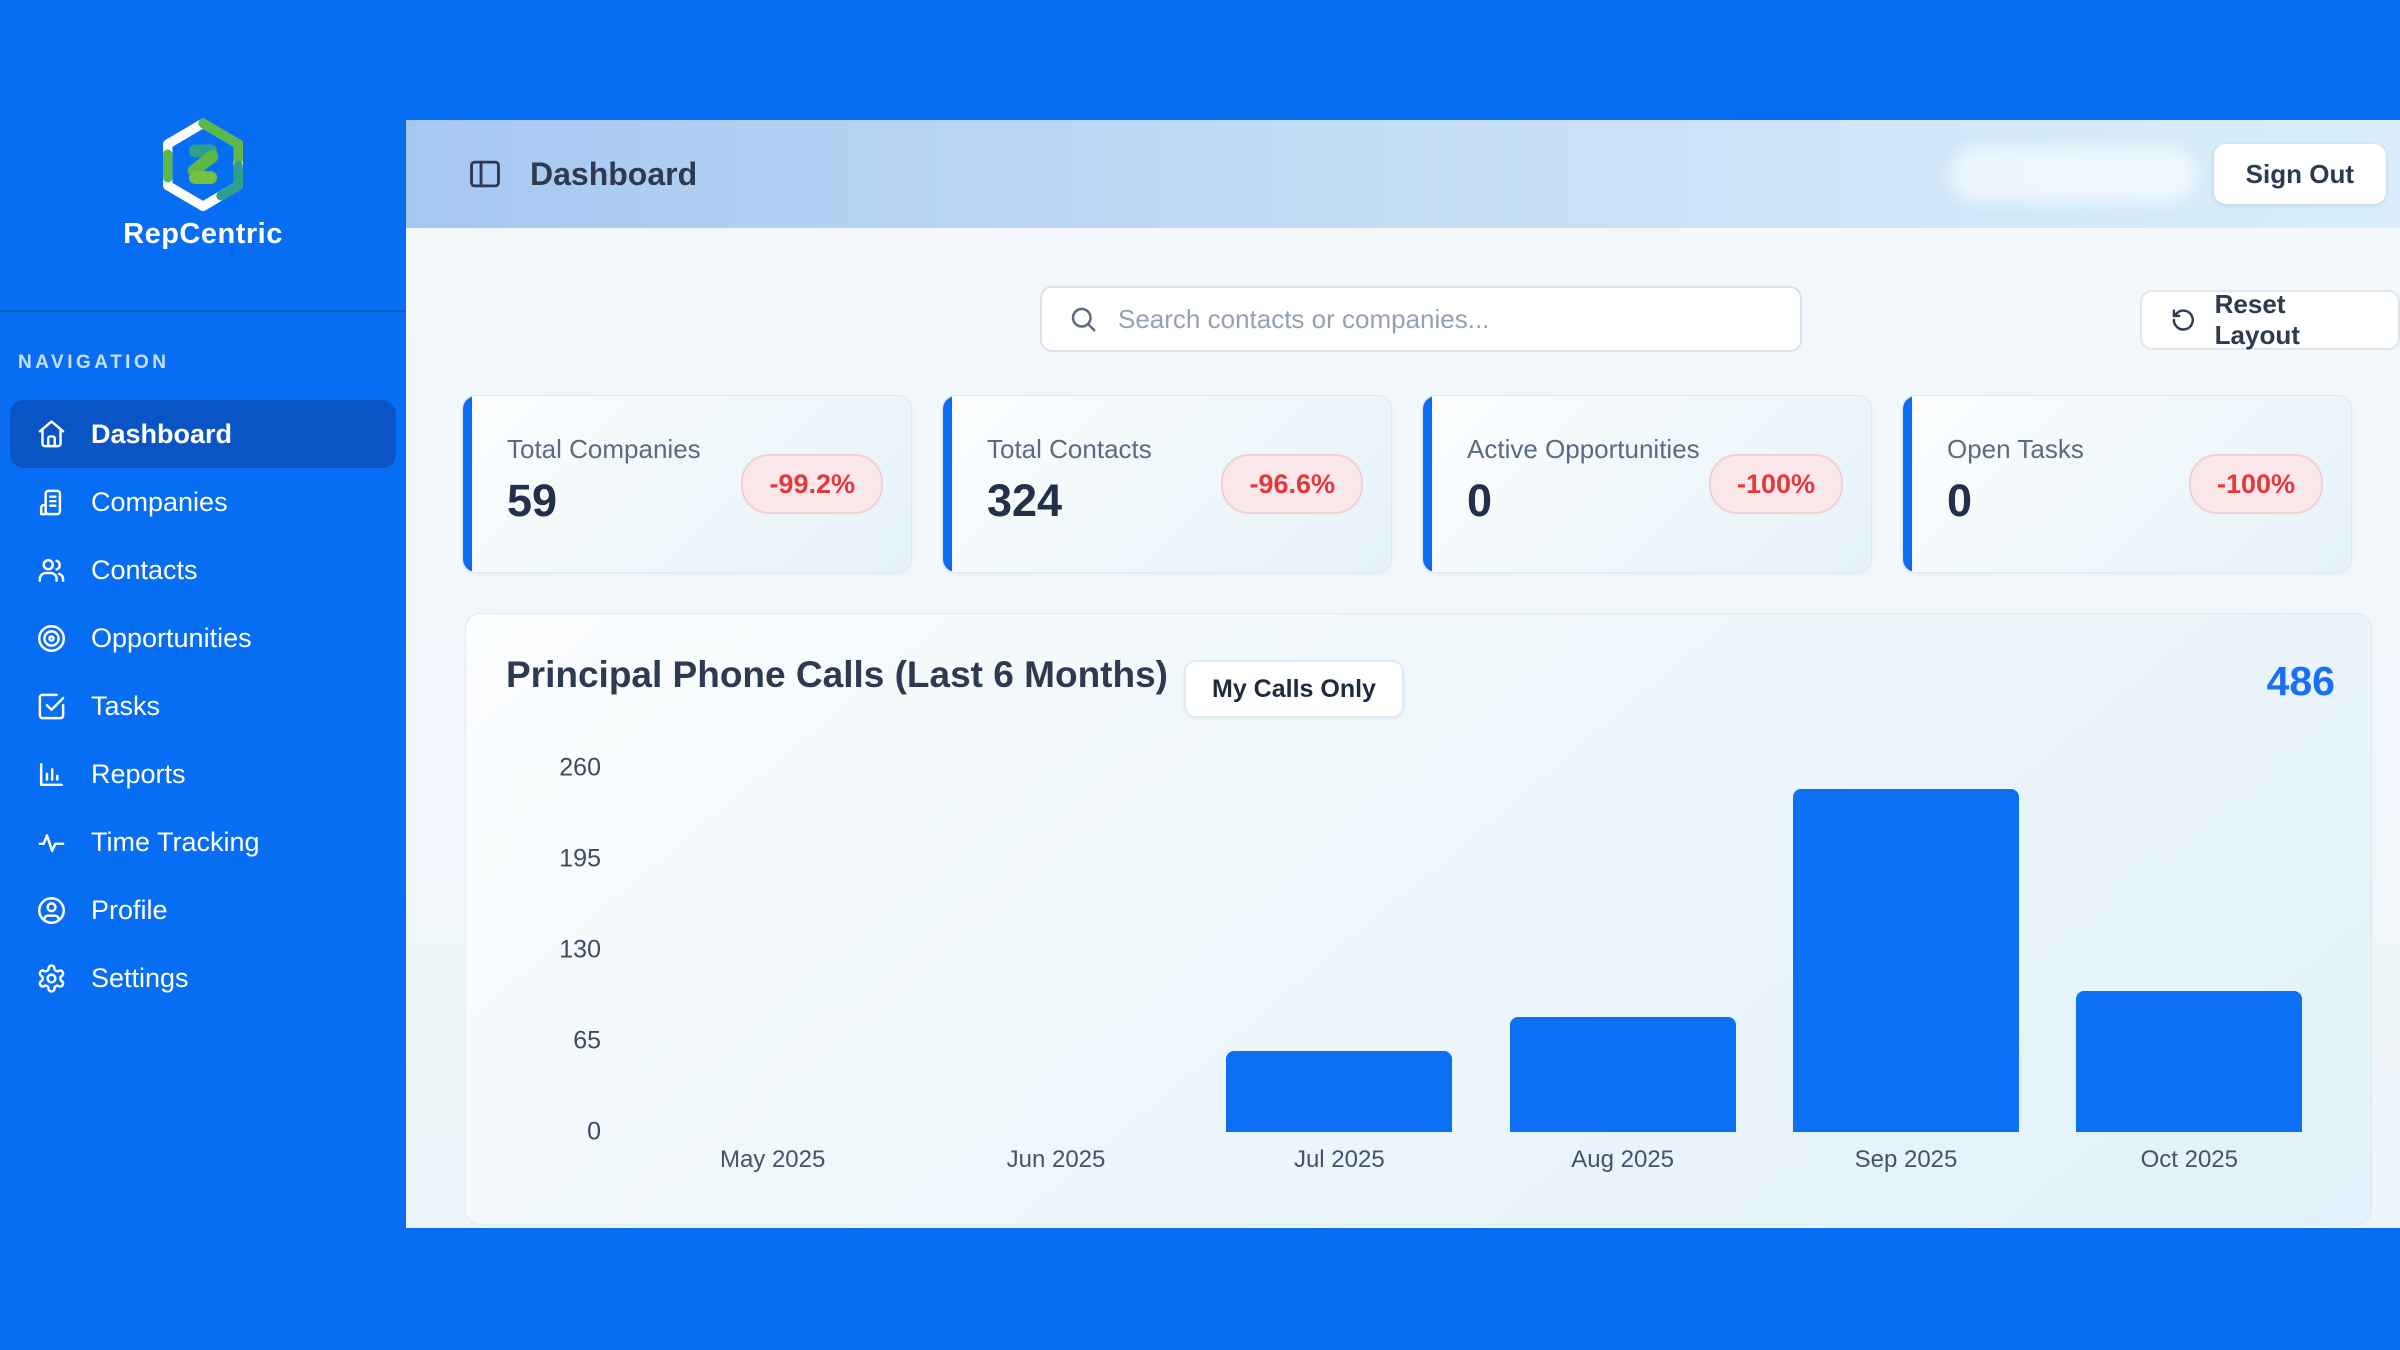 The height and width of the screenshot is (1350, 2400). What do you see at coordinates (1025, 500) in the screenshot?
I see `stat-value: 324` at bounding box center [1025, 500].